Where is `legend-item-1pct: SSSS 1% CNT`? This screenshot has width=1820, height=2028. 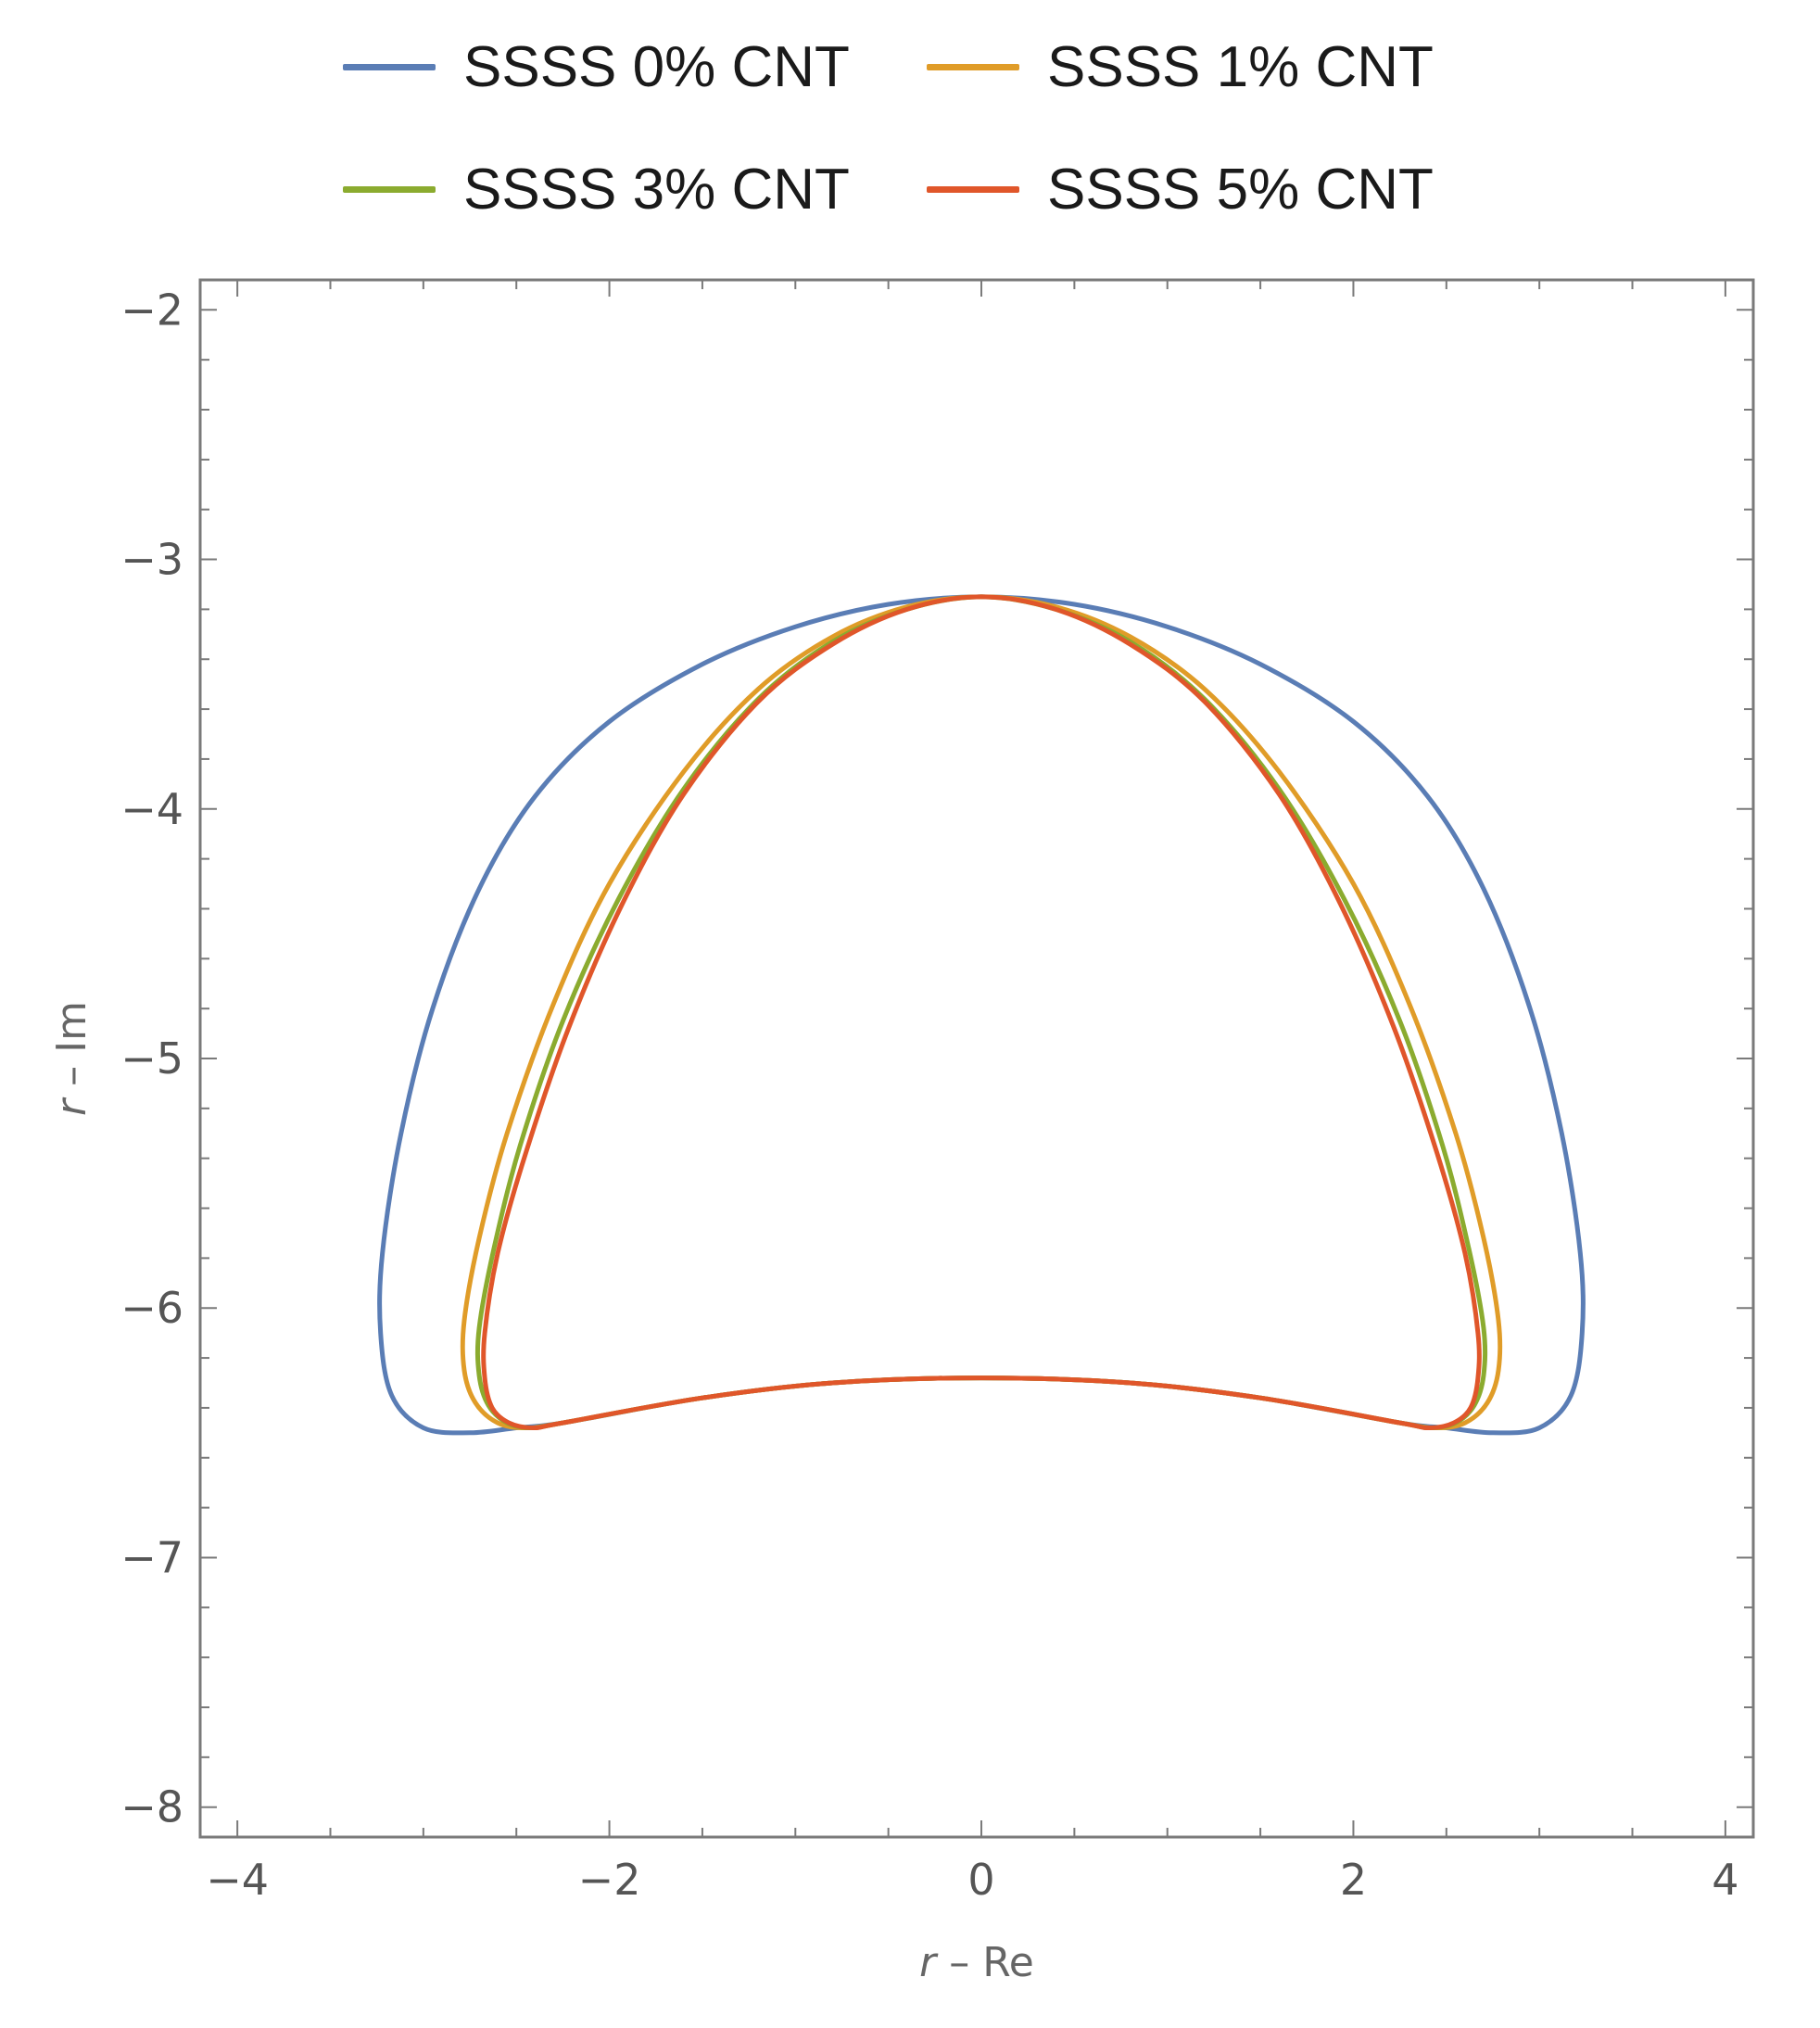 legend-item-1pct: SSSS 1% CNT is located at coordinates (1180, 67).